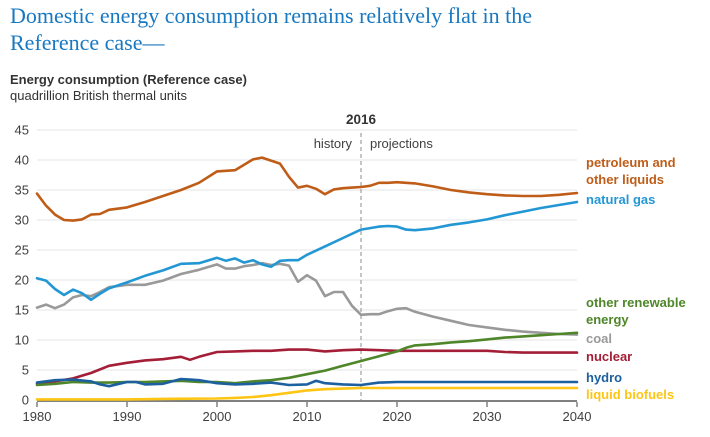 Image resolution: width=710 pixels, height=437 pixels. I want to click on series-coal, so click(307, 298).